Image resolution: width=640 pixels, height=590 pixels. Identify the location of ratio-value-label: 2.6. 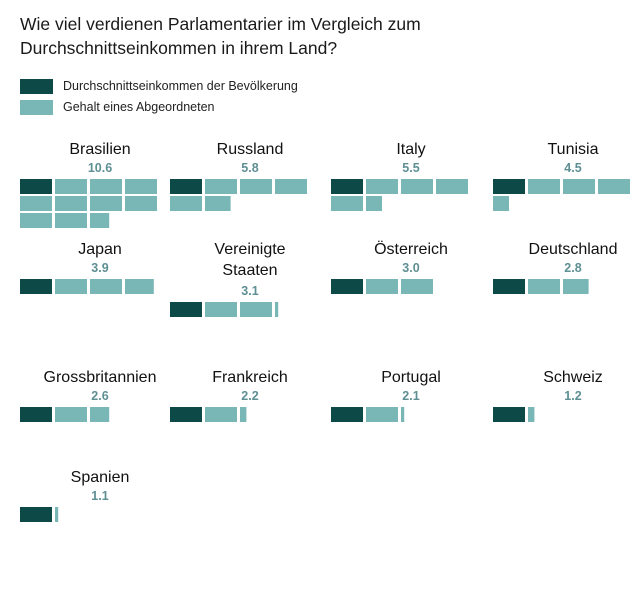
(100, 396).